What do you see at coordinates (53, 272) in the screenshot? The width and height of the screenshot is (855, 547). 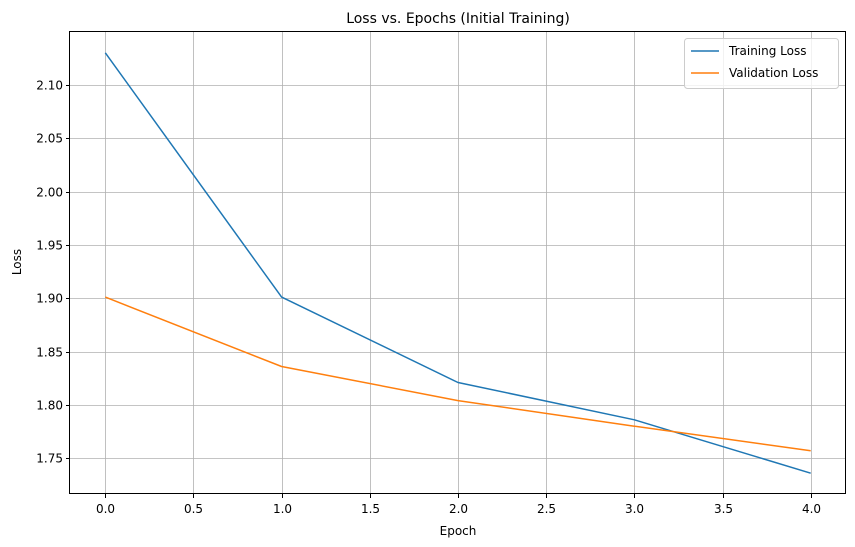 I see `y-axis: 1.75 1.80 1.85 1.90 1.95 2.00 2.05 2.10` at bounding box center [53, 272].